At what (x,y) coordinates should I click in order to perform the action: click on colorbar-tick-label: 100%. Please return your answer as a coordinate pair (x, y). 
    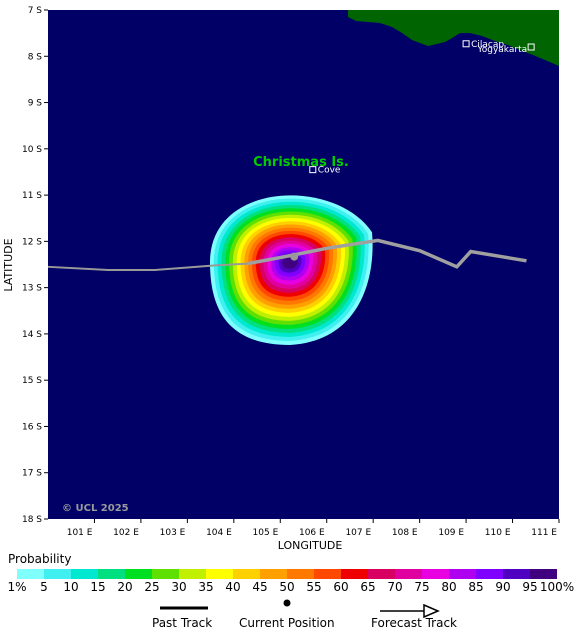
    Looking at the image, I should click on (557, 587).